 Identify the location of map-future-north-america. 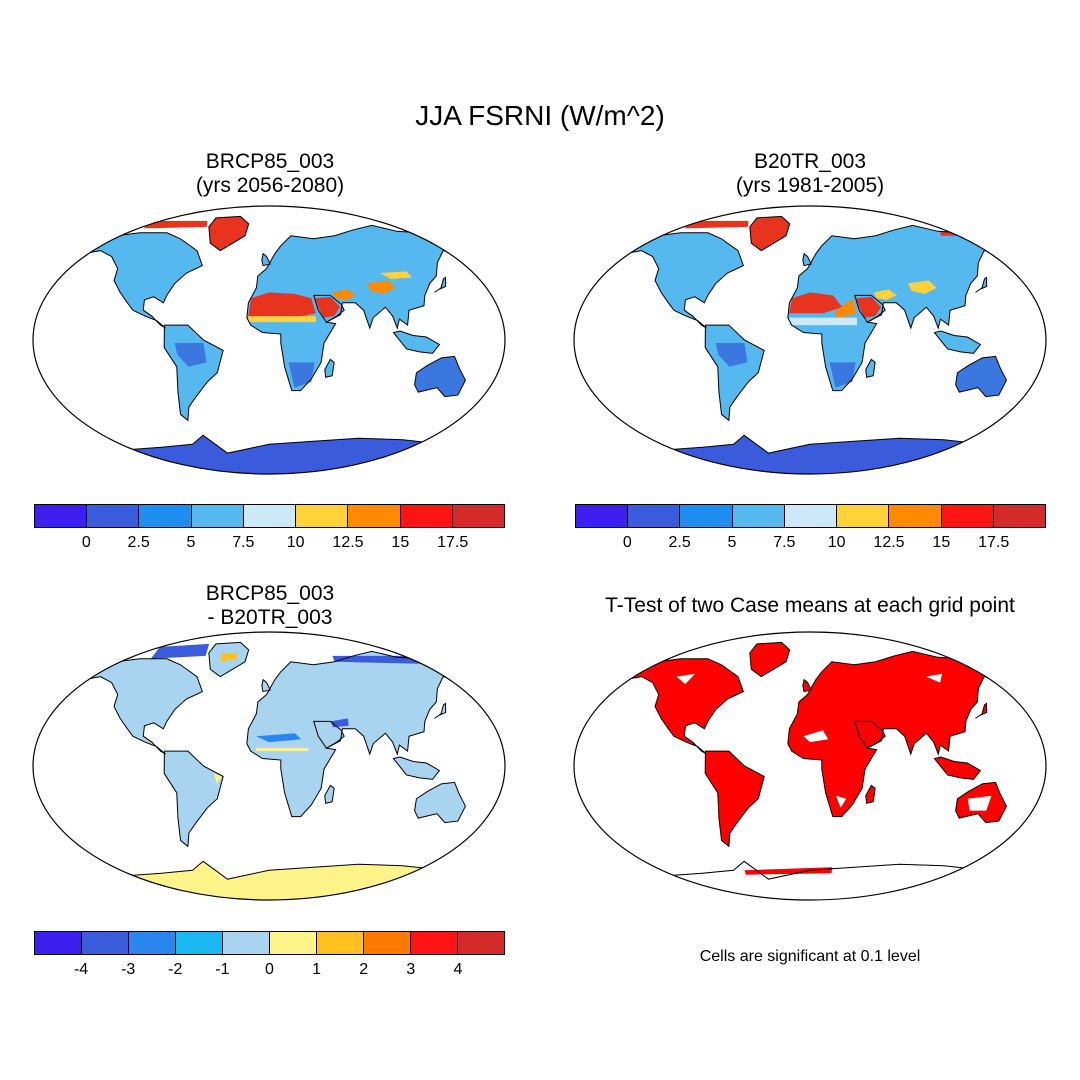
(140, 280).